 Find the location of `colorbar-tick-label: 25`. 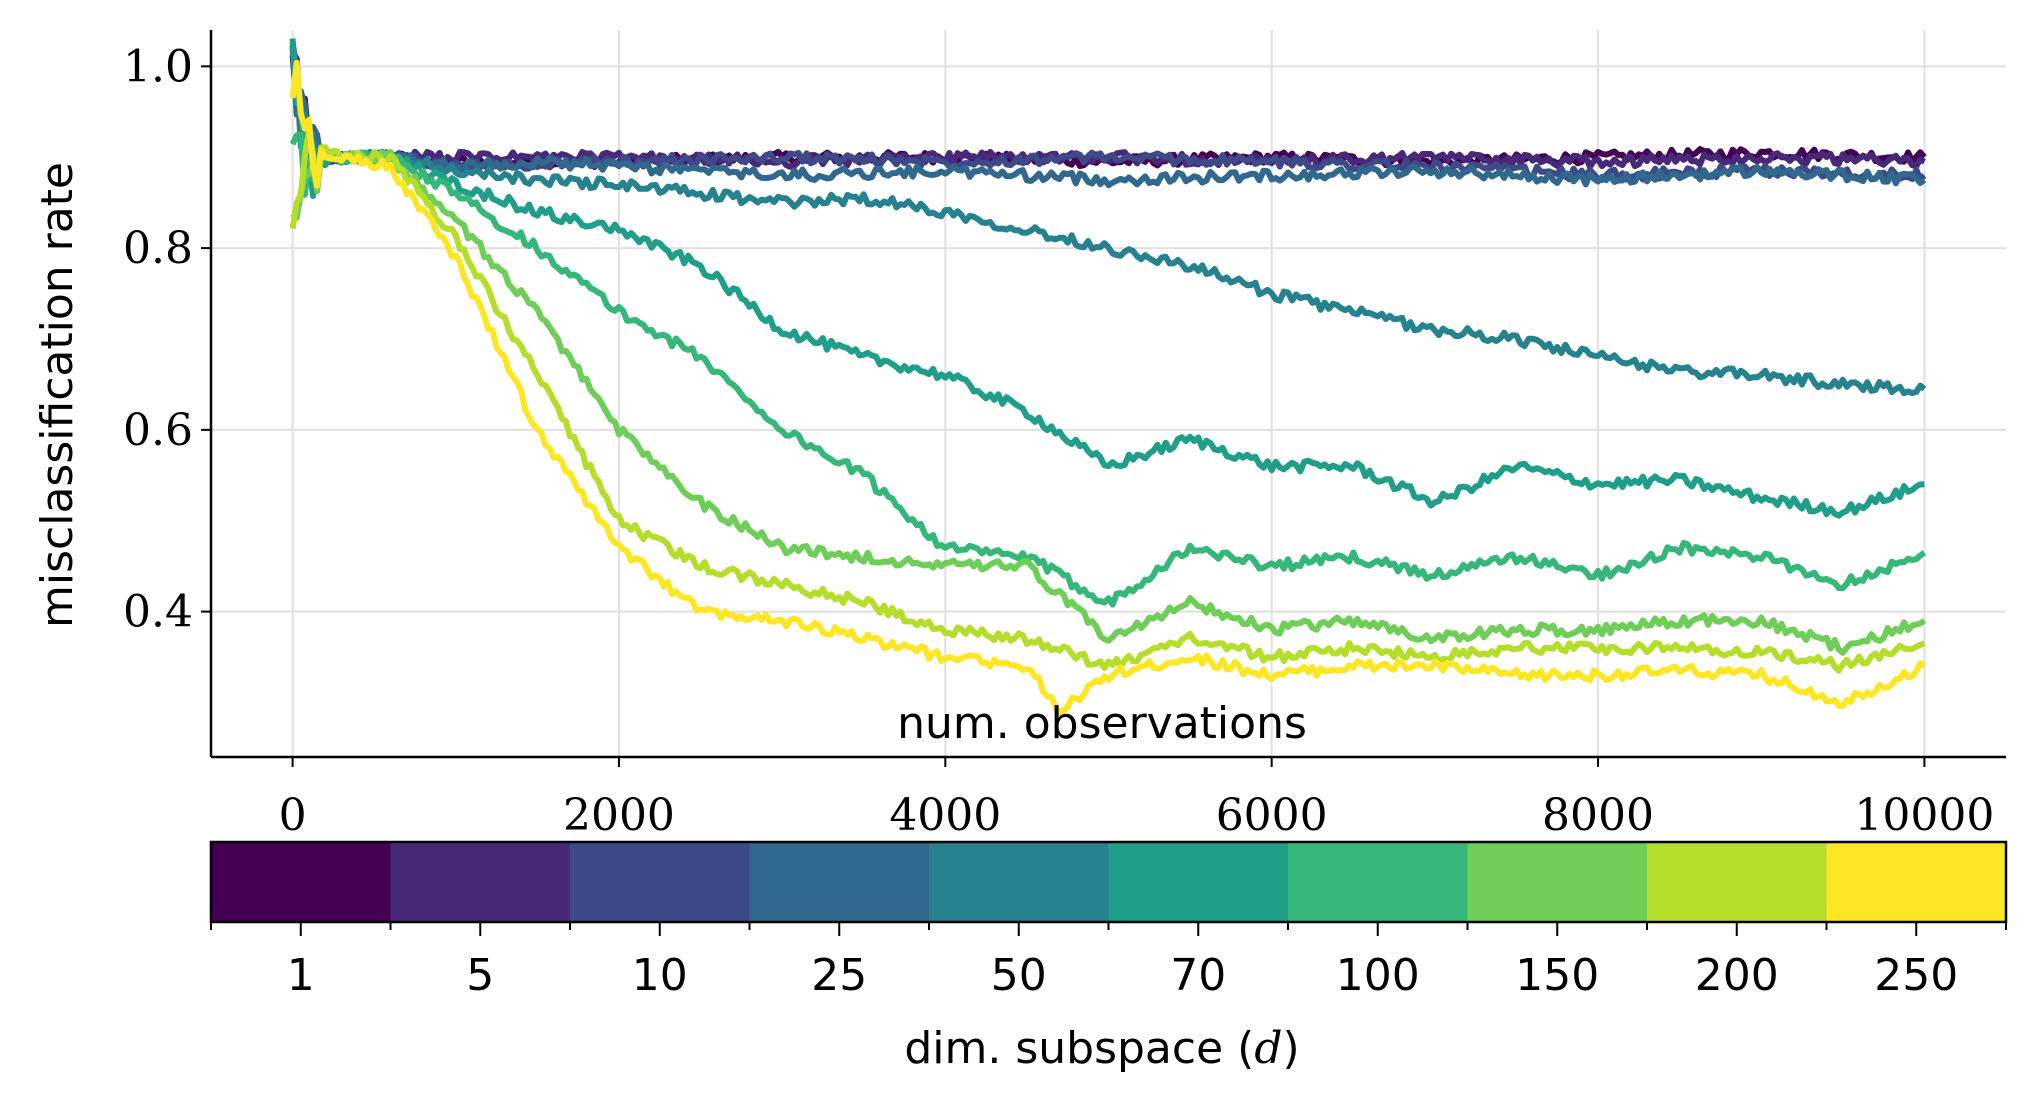

colorbar-tick-label: 25 is located at coordinates (839, 975).